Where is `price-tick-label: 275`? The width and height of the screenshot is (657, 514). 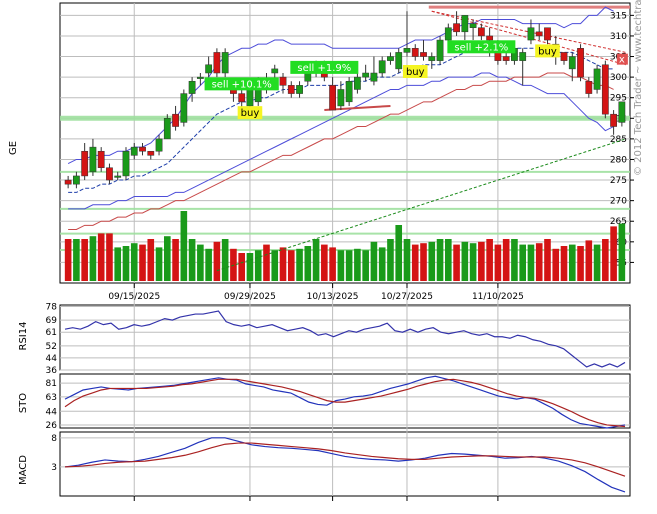
price-tick-label: 275 is located at coordinates (618, 181).